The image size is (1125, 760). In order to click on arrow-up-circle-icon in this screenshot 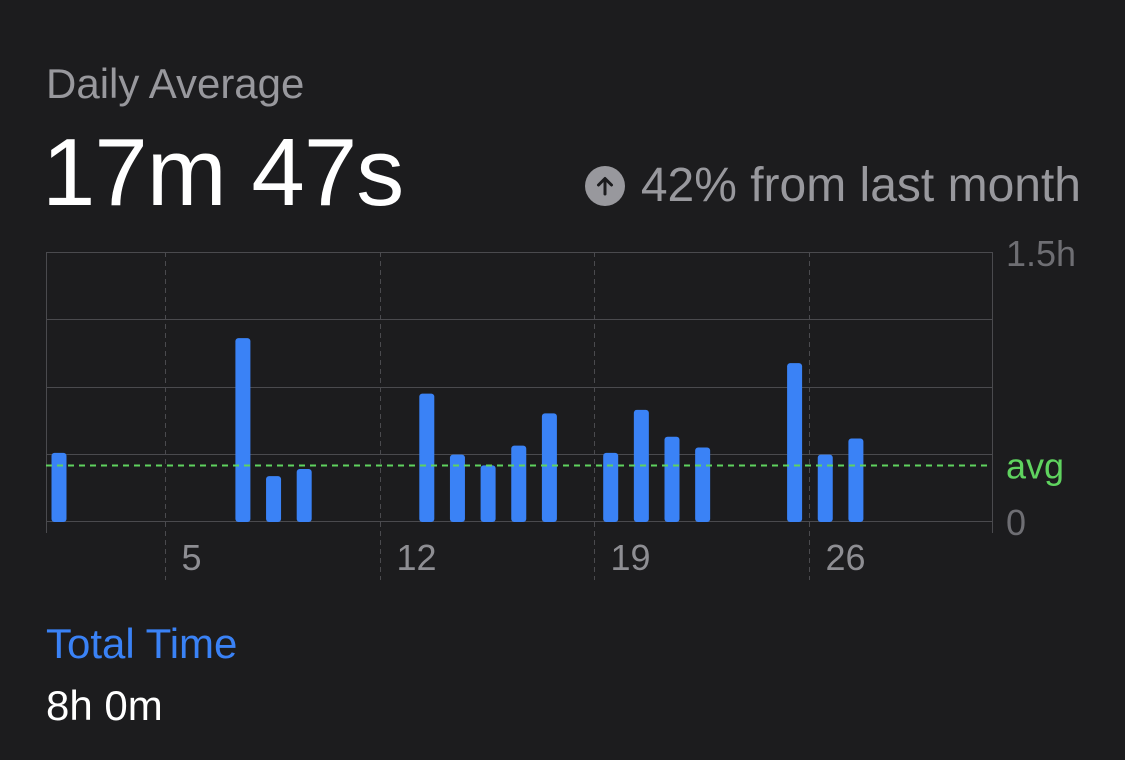, I will do `click(604, 186)`.